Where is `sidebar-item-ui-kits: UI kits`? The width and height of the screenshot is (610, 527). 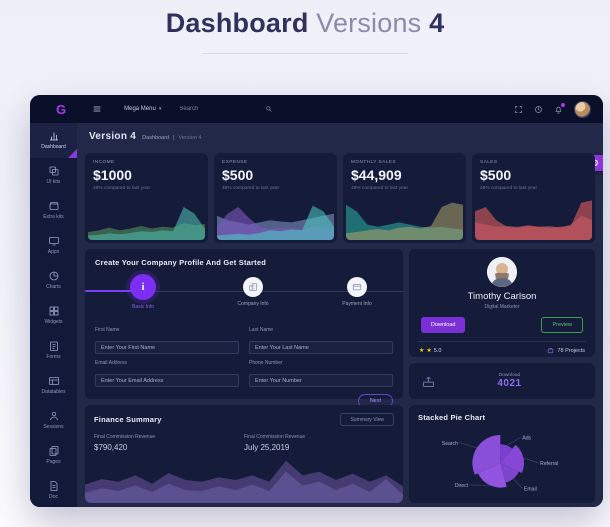 sidebar-item-ui-kits: UI kits is located at coordinates (53, 175).